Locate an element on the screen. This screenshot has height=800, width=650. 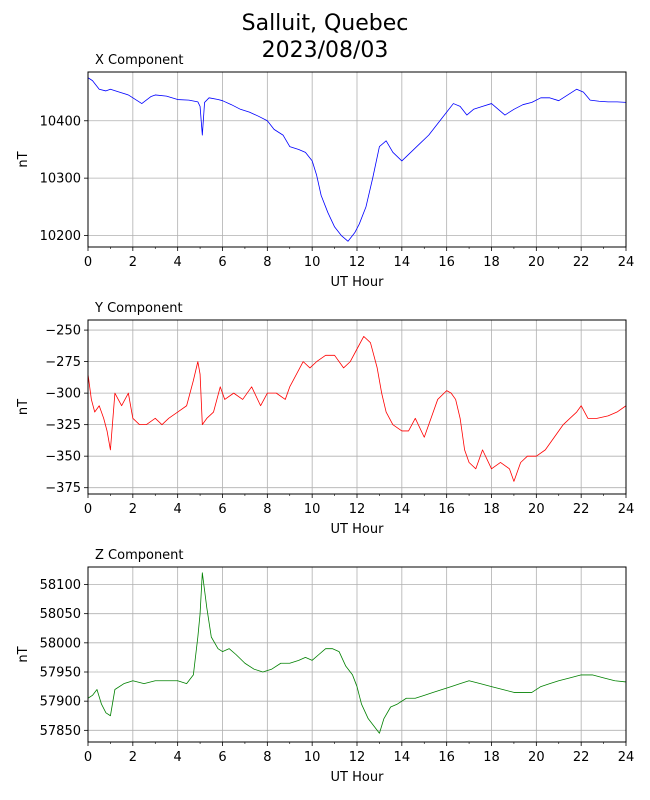
panel1-x-tick-label: 4 is located at coordinates (178, 262).